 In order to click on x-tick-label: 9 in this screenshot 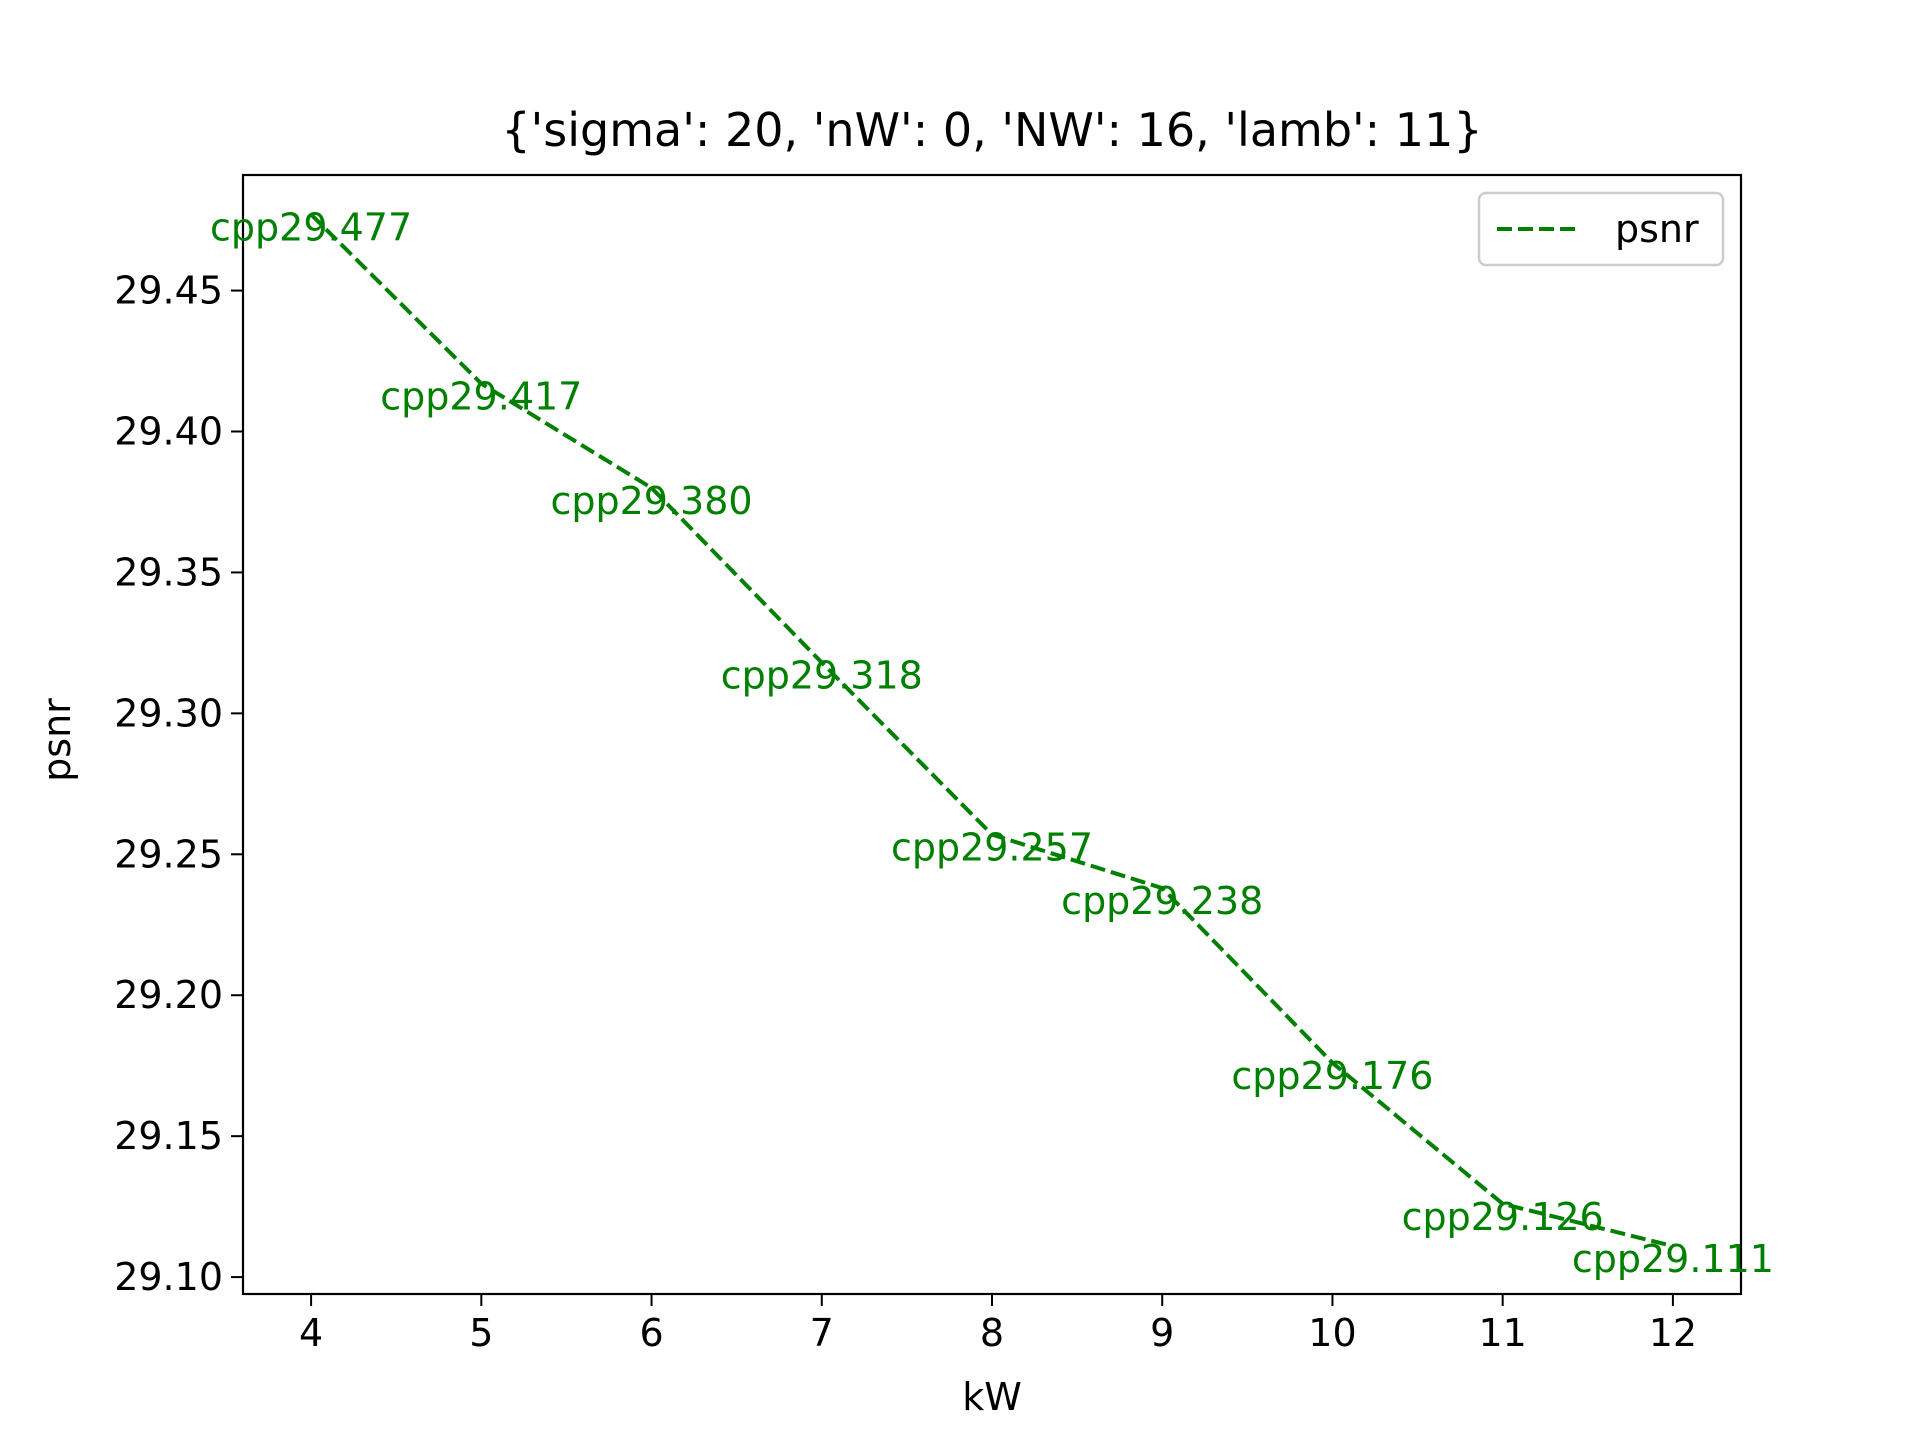, I will do `click(1162, 1333)`.